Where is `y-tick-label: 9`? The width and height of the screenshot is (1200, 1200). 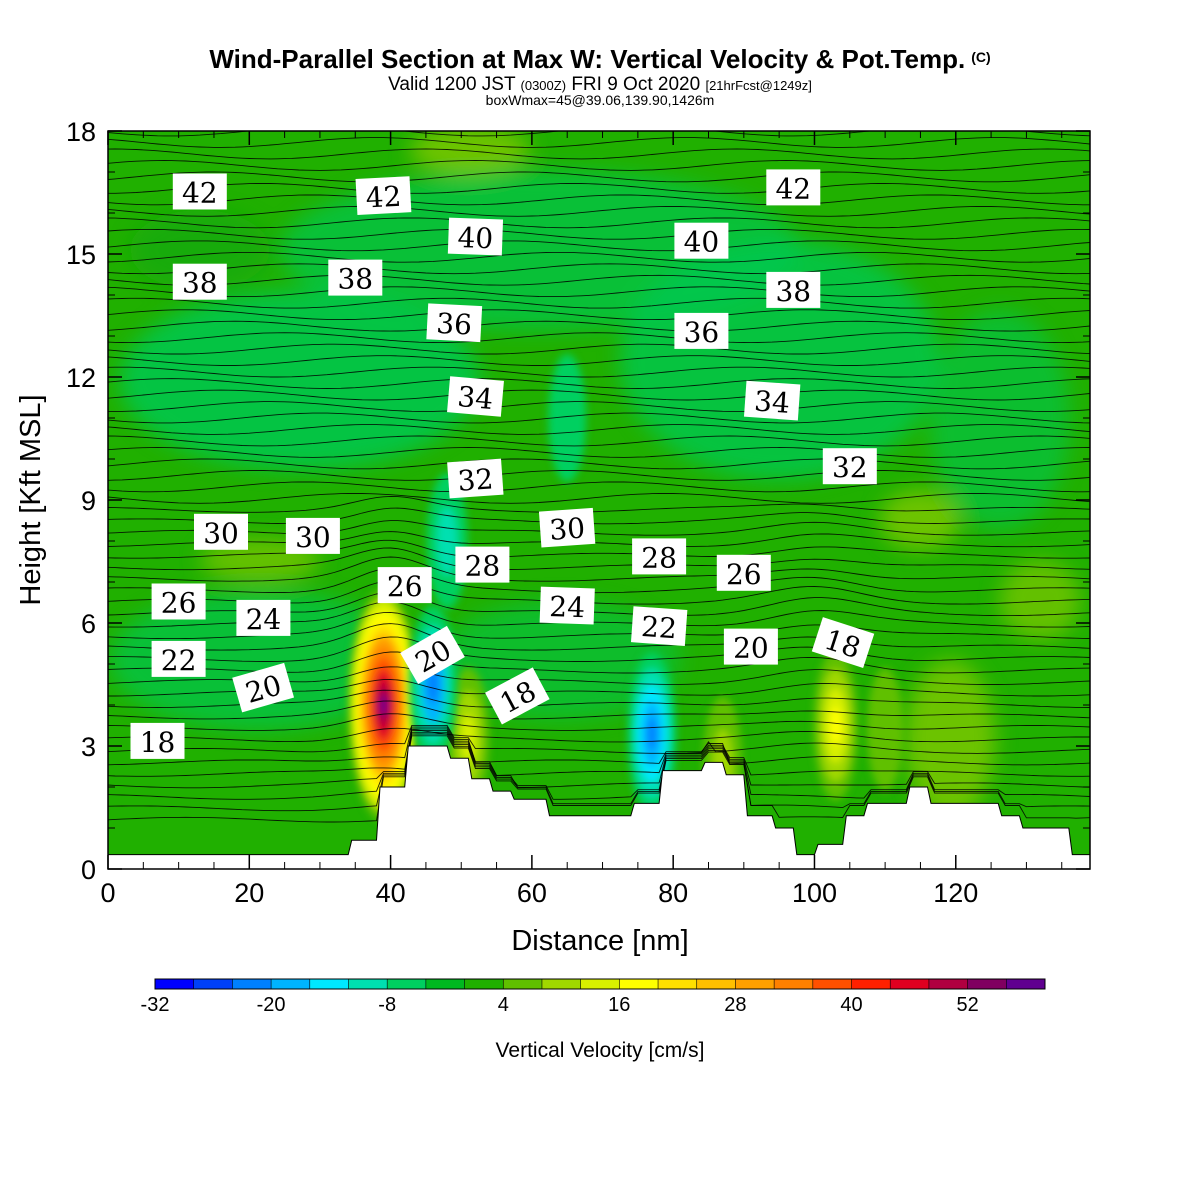 y-tick-label: 9 is located at coordinates (88, 501).